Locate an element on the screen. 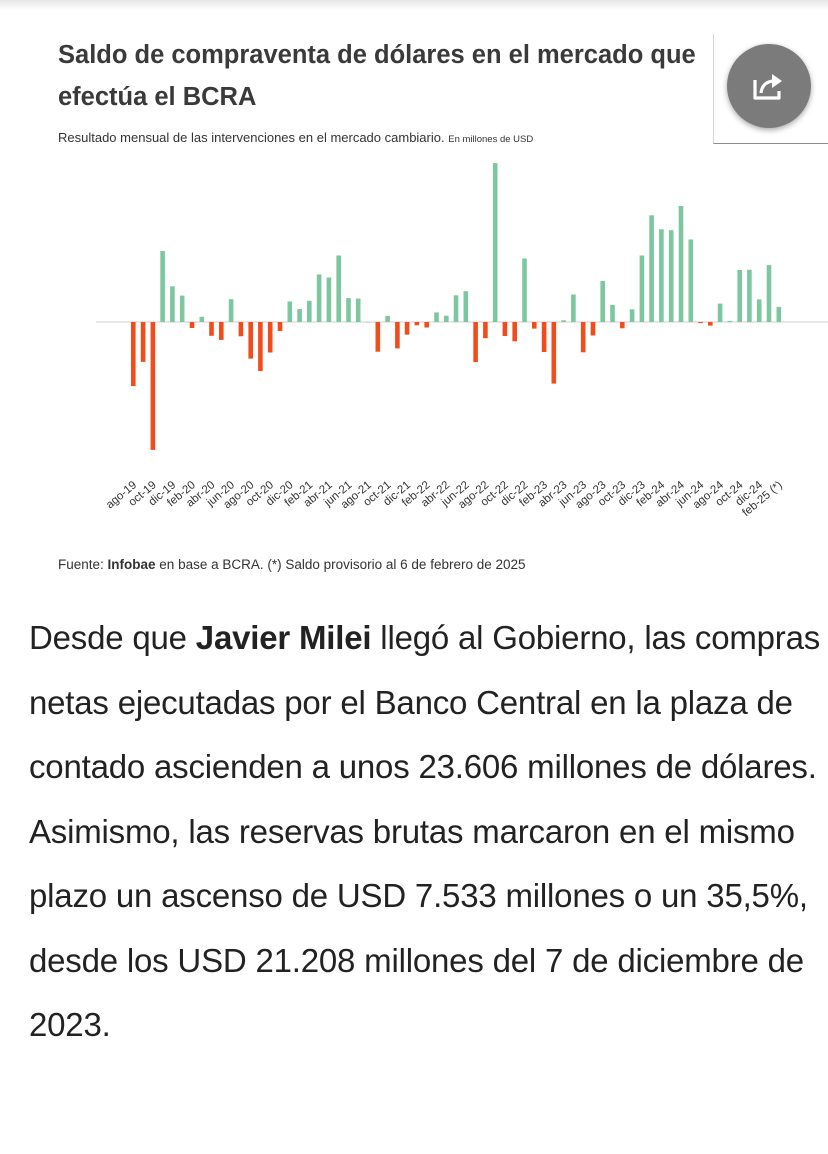 The height and width of the screenshot is (1154, 828). source-brand: Infobae is located at coordinates (131, 564).